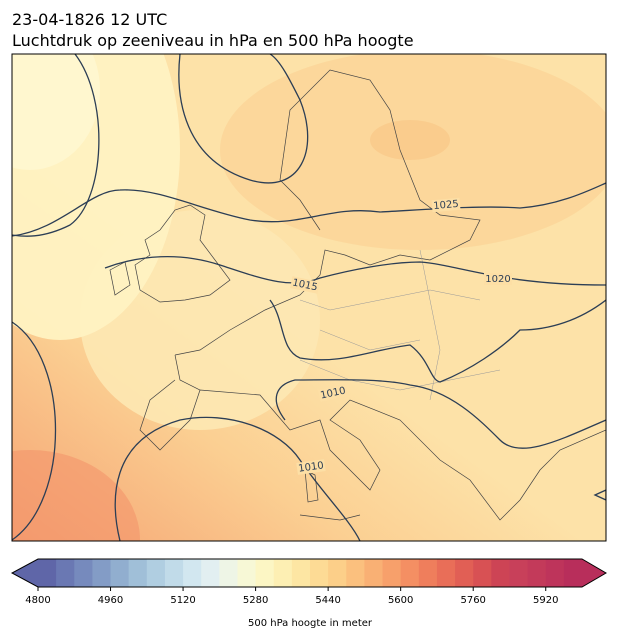 This screenshot has width=618, height=639. What do you see at coordinates (594, 573) in the screenshot?
I see `colorbar-extend-high` at bounding box center [594, 573].